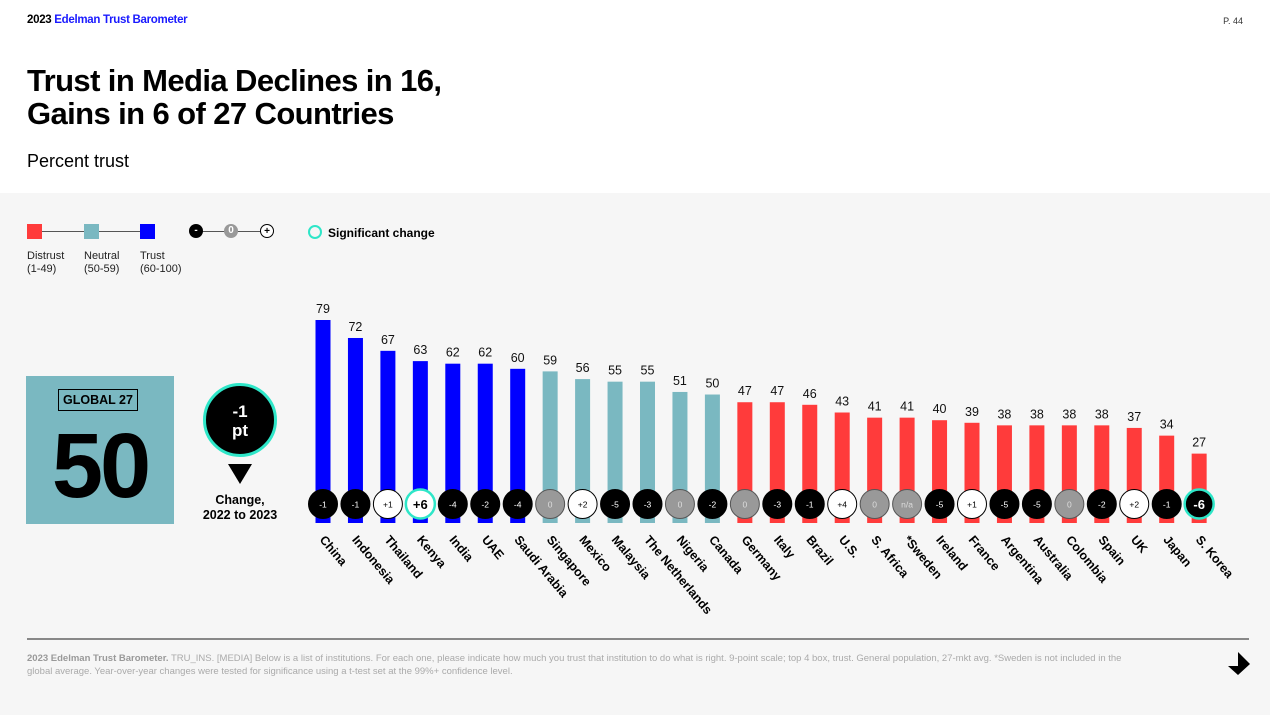 This screenshot has height=715, width=1270. What do you see at coordinates (102, 269) in the screenshot?
I see `neutral-range: (50-59)` at bounding box center [102, 269].